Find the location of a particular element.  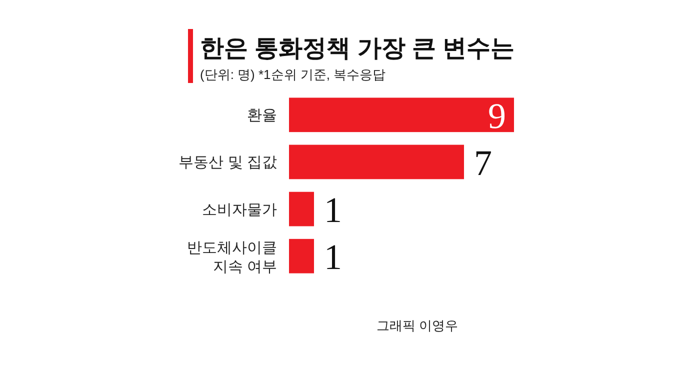

y-tick-label: 부동산 및 집값 is located at coordinates (227, 163).